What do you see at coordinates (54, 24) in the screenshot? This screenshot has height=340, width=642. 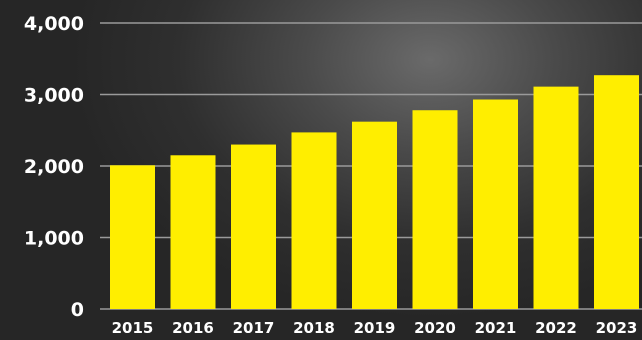 I see `y-tick-label: 4,000` at bounding box center [54, 24].